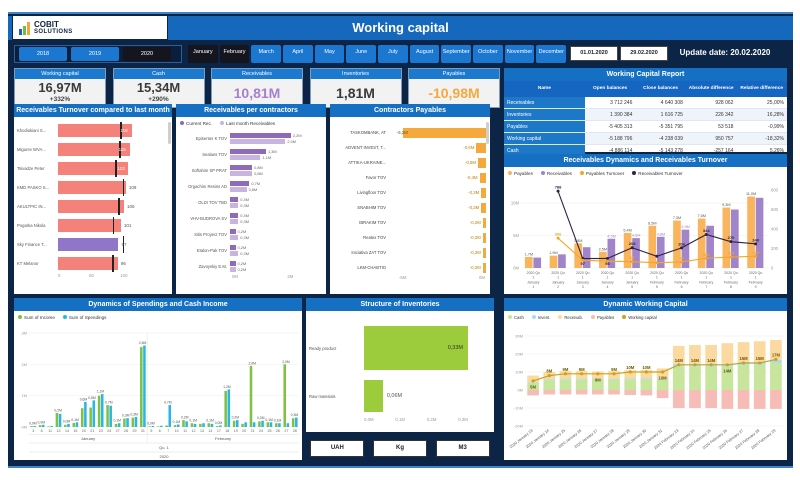 The width and height of the screenshot is (800, 480). What do you see at coordinates (594, 53) in the screenshot?
I see `date-from-input: 01.01.2020` at bounding box center [594, 53].